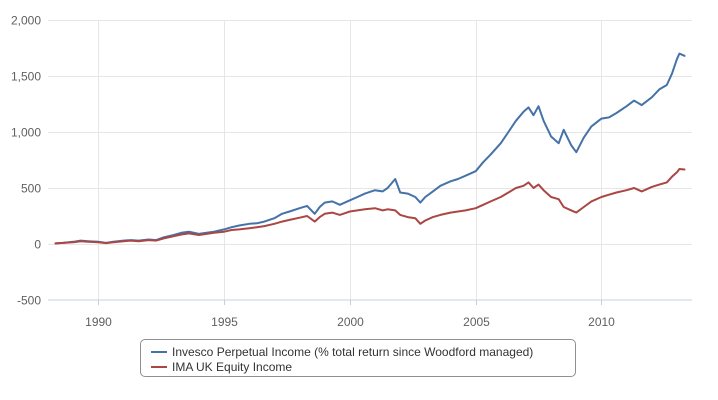  Describe the element at coordinates (31, 189) in the screenshot. I see `y-tick-label: 500` at that location.